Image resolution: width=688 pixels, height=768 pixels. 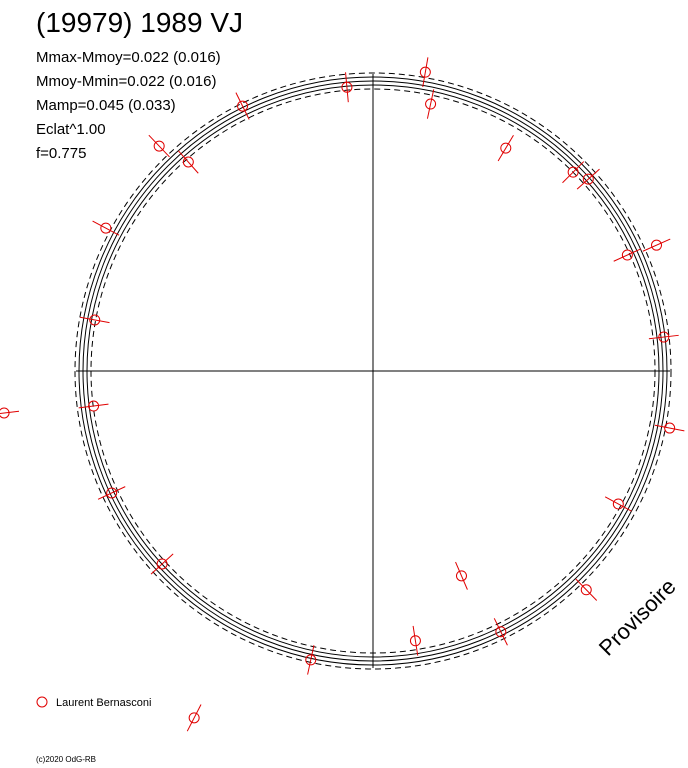 I want to click on watermark: Provisoire, so click(x=637, y=617).